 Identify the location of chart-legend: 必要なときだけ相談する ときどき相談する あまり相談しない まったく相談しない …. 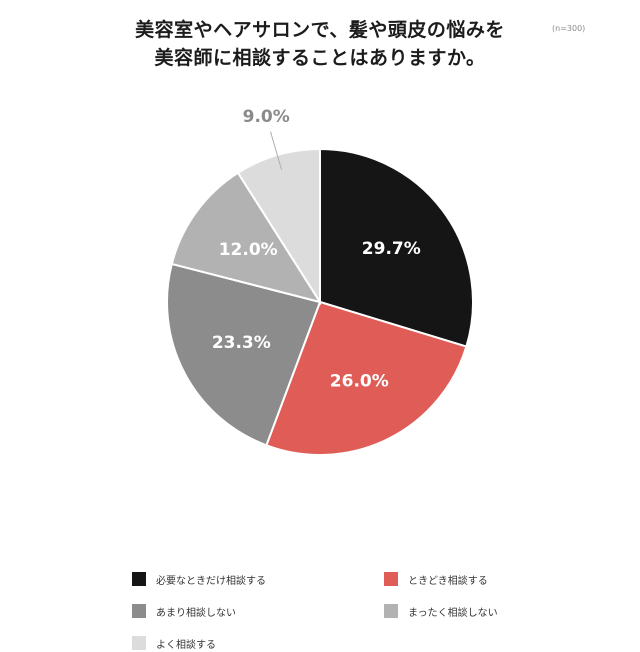
(342, 611).